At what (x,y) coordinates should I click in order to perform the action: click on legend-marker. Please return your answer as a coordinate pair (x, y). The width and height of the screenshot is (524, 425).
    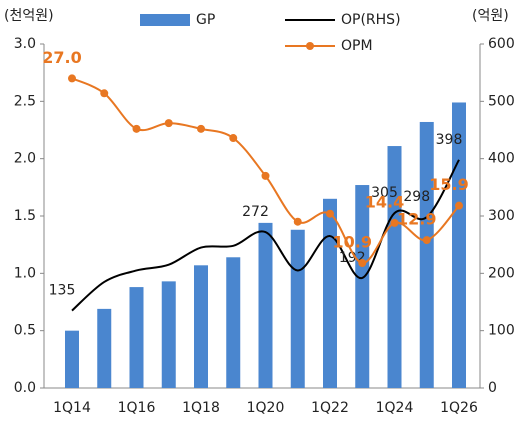
    Looking at the image, I should click on (310, 46).